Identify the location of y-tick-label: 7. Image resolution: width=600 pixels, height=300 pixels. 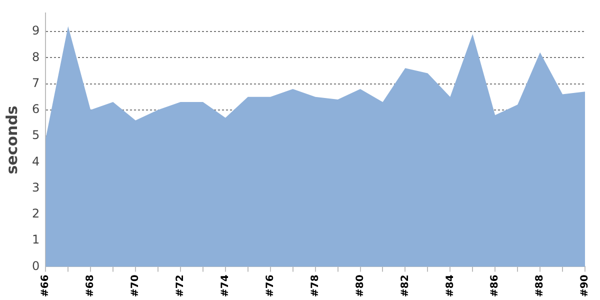
(36, 83).